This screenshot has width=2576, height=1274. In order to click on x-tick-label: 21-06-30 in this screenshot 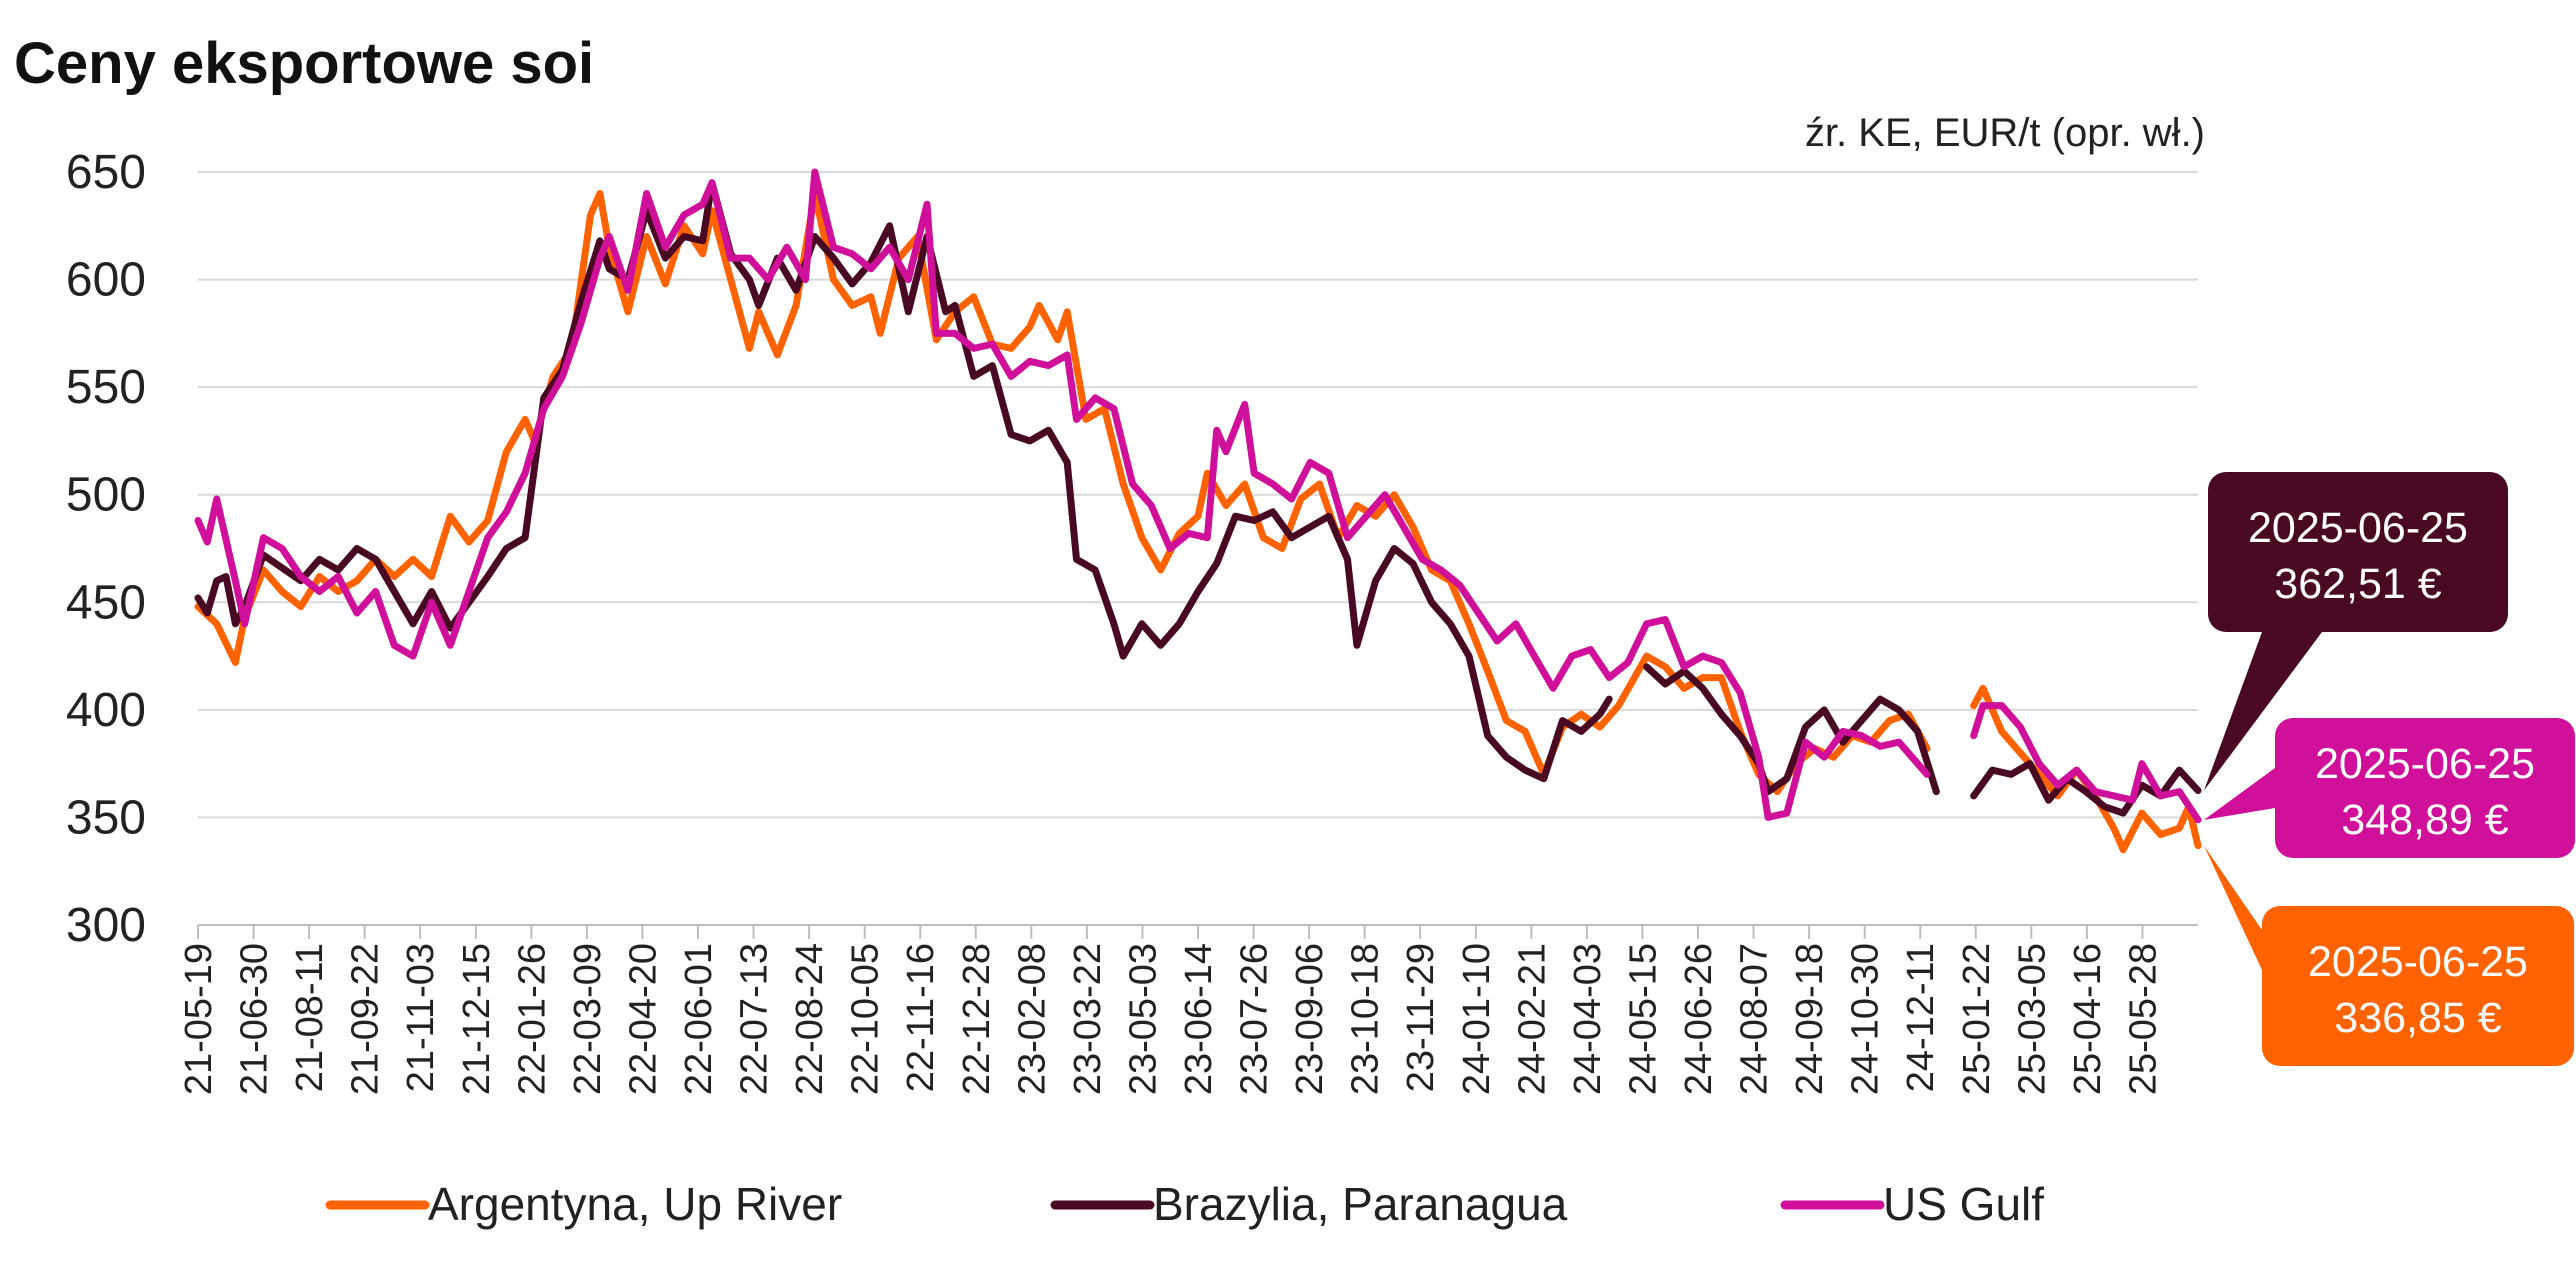, I will do `click(255, 1019)`.